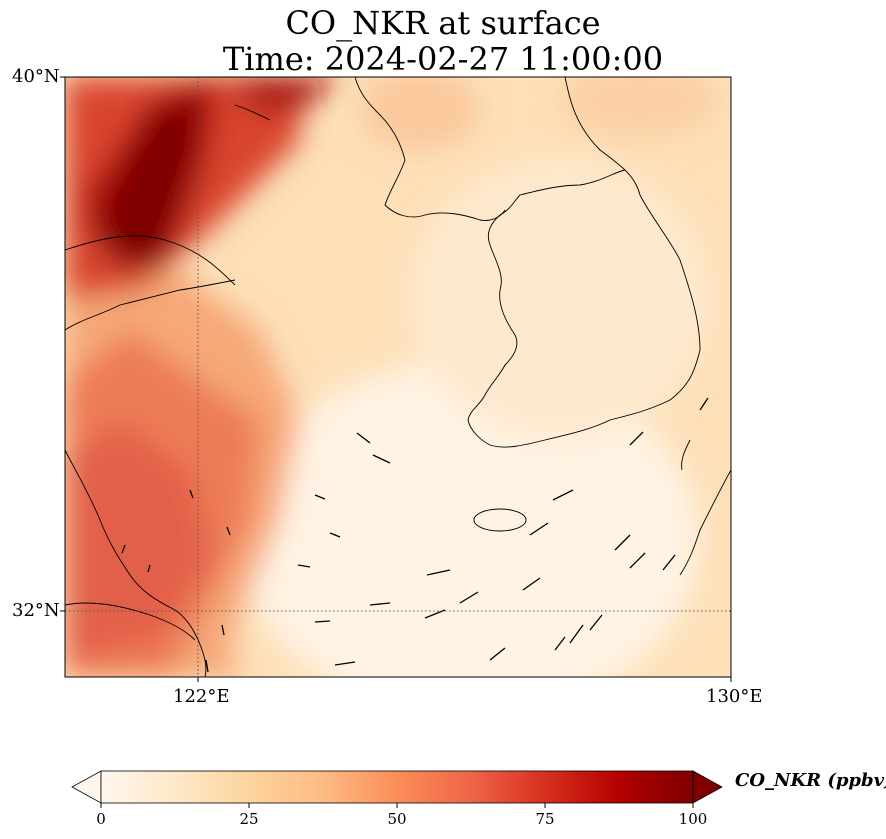 The width and height of the screenshot is (886, 839). Describe the element at coordinates (545, 819) in the screenshot. I see `colorbar-tick-75: 75` at that location.